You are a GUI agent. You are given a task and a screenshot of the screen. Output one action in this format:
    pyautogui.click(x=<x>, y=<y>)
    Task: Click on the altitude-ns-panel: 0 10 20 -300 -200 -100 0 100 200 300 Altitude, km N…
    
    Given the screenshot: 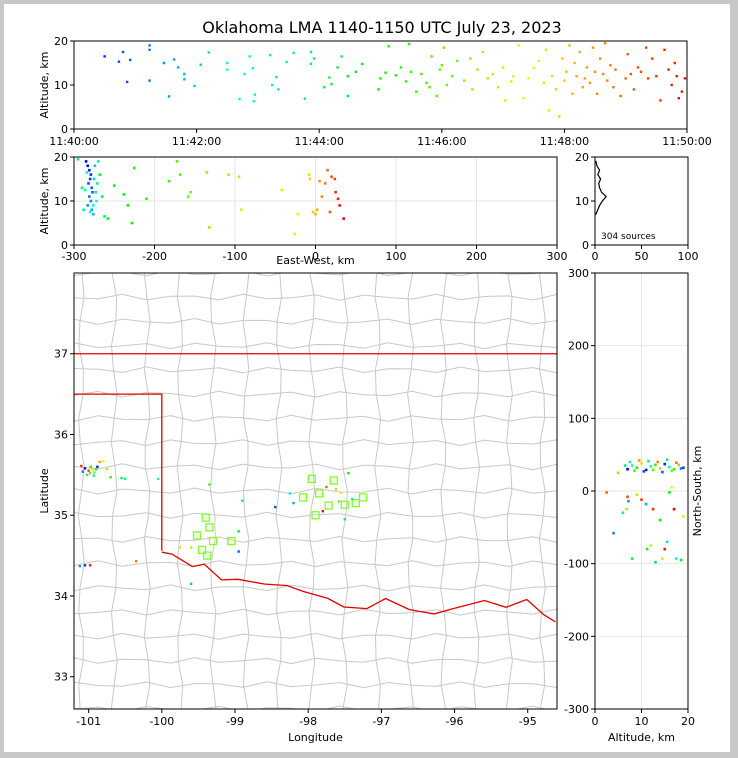 What is the action you would take?
    pyautogui.click(x=634, y=505)
    